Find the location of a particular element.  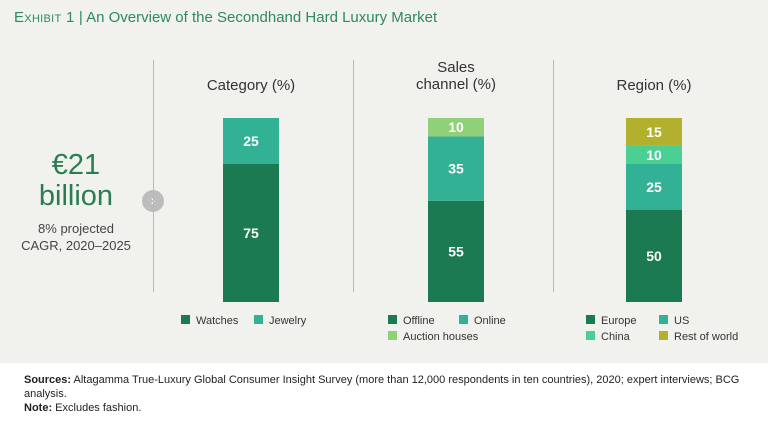

legend-label-offline: Offline is located at coordinates (419, 321).